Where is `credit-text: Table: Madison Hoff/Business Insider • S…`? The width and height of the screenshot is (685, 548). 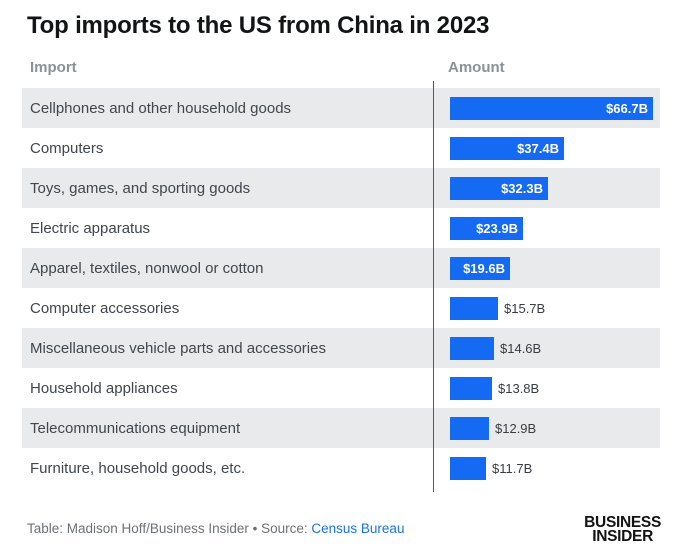 credit-text: Table: Madison Hoff/Business Insider • S… is located at coordinates (215, 528).